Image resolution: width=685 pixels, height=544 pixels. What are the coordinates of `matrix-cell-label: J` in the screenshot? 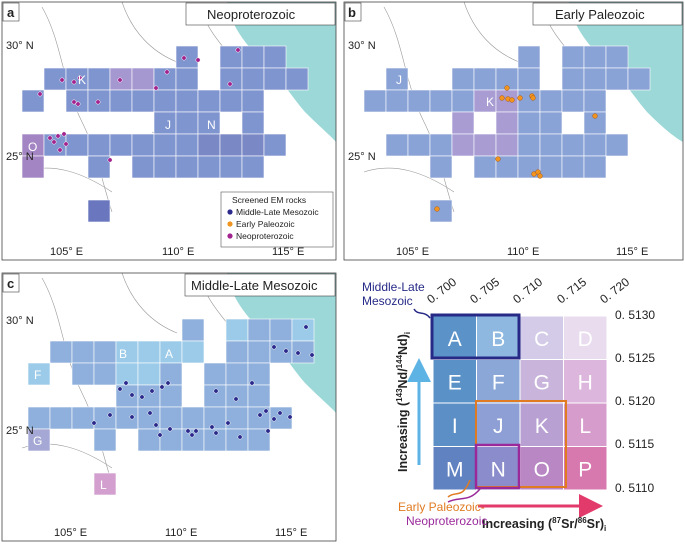 It's located at (498, 426).